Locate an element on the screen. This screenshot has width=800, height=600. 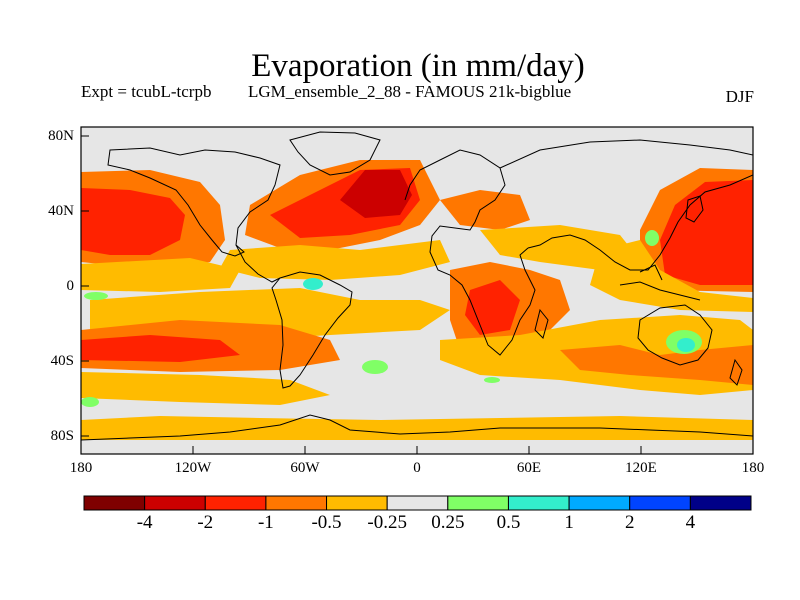
lat-label-40n: 40N is located at coordinates (61, 211).